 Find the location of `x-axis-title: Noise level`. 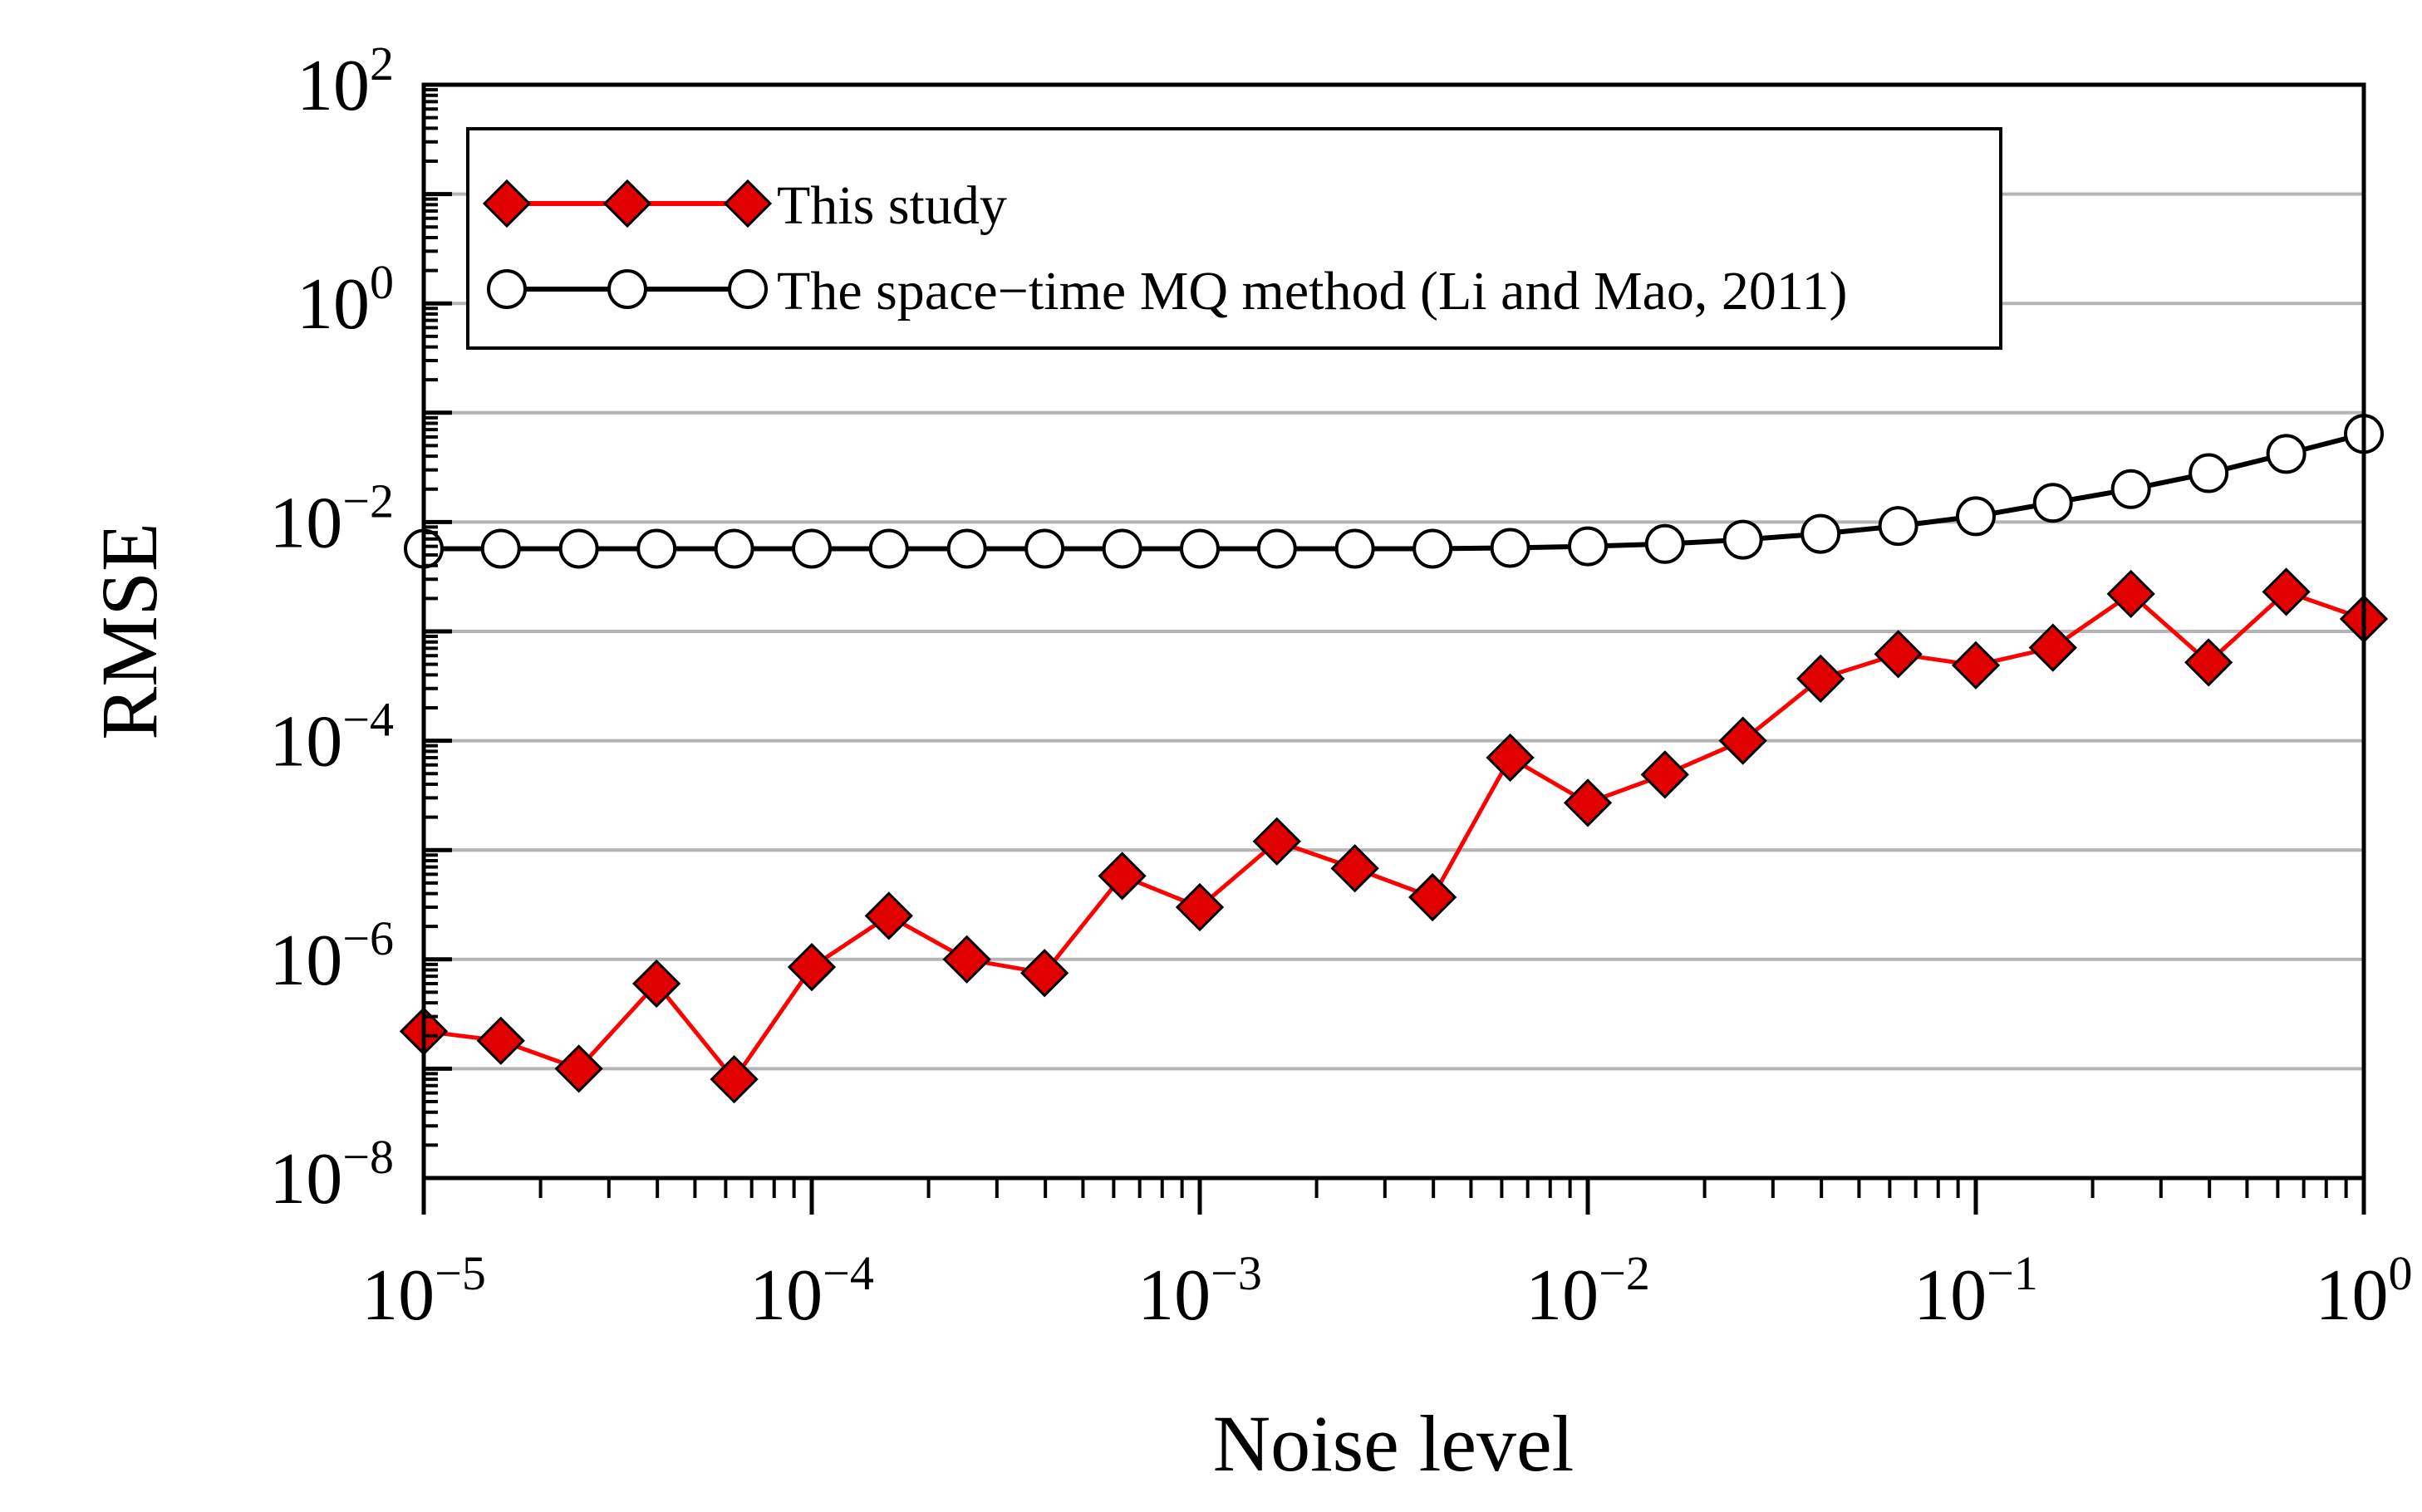

x-axis-title: Noise level is located at coordinates (1394, 1443).